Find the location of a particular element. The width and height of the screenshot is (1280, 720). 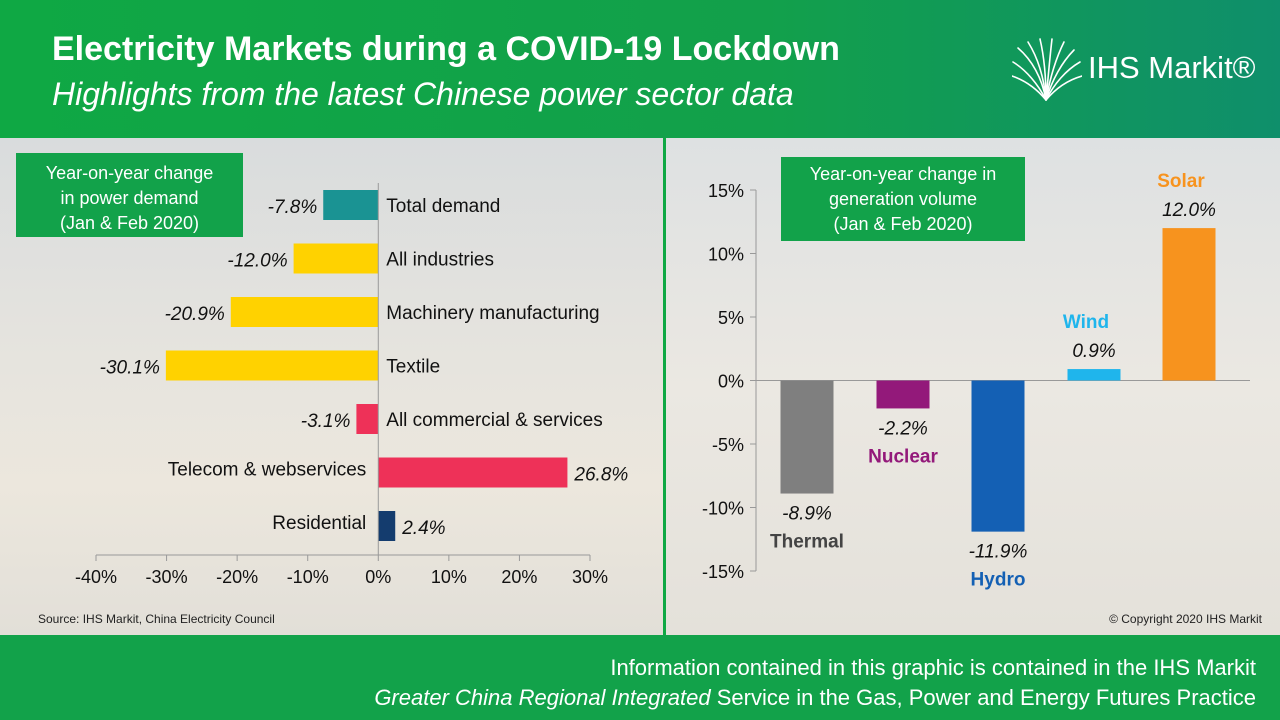

generation-value-label: -11.9% is located at coordinates (998, 552).